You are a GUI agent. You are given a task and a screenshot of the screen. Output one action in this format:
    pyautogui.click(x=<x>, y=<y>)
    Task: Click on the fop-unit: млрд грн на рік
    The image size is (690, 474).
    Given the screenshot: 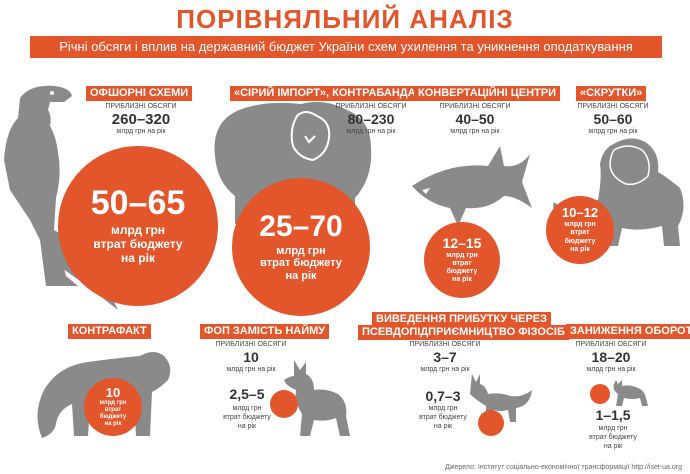 What is the action you would take?
    pyautogui.click(x=251, y=369)
    